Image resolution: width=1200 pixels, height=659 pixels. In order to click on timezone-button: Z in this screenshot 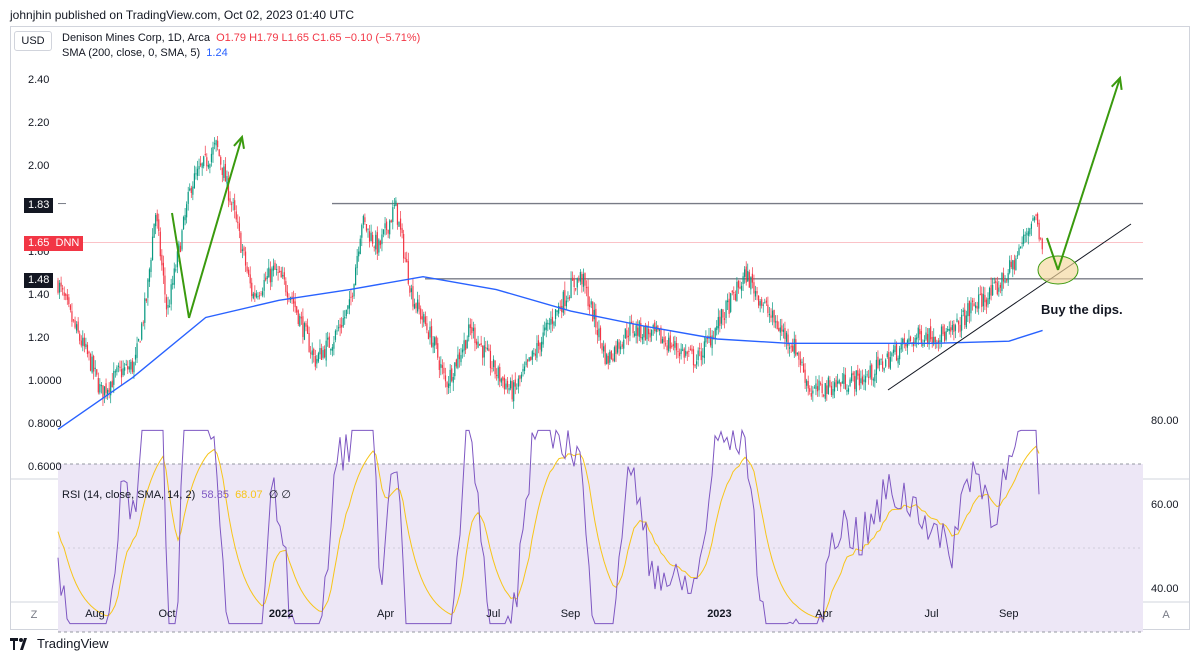, I will do `click(34, 615)`.